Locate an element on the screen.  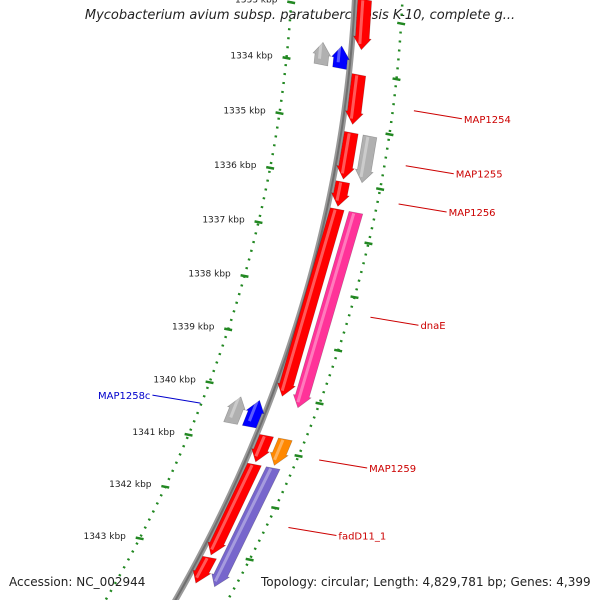
ruler-tick-label: 1336 kbp is located at coordinates (235, 166).